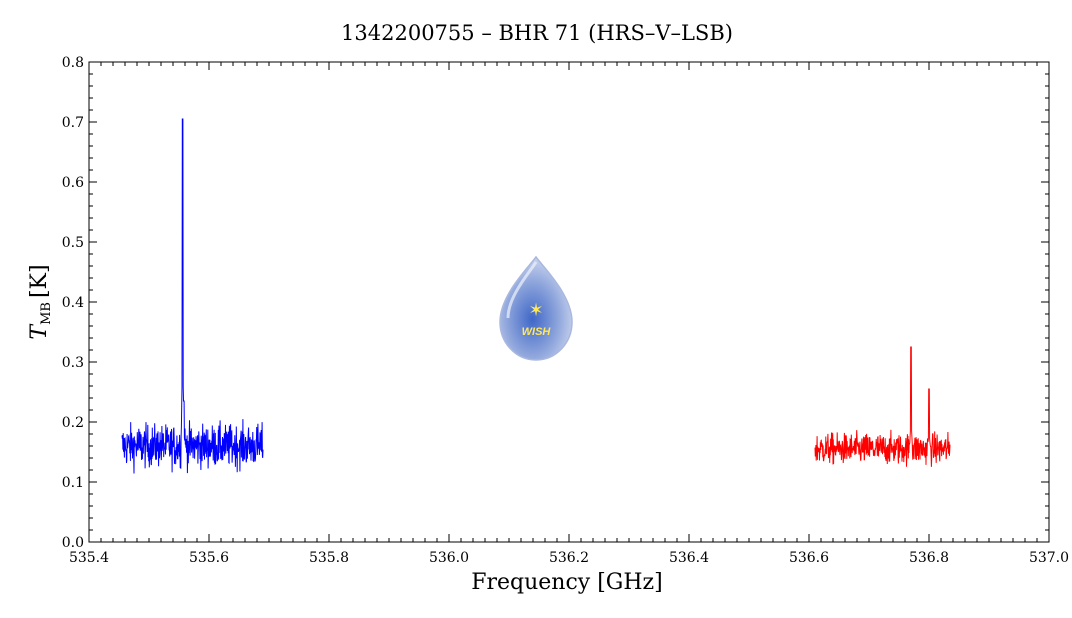 The image size is (1072, 618). What do you see at coordinates (39, 331) in the screenshot?
I see `y-axis-label-main: T` at bounding box center [39, 331].